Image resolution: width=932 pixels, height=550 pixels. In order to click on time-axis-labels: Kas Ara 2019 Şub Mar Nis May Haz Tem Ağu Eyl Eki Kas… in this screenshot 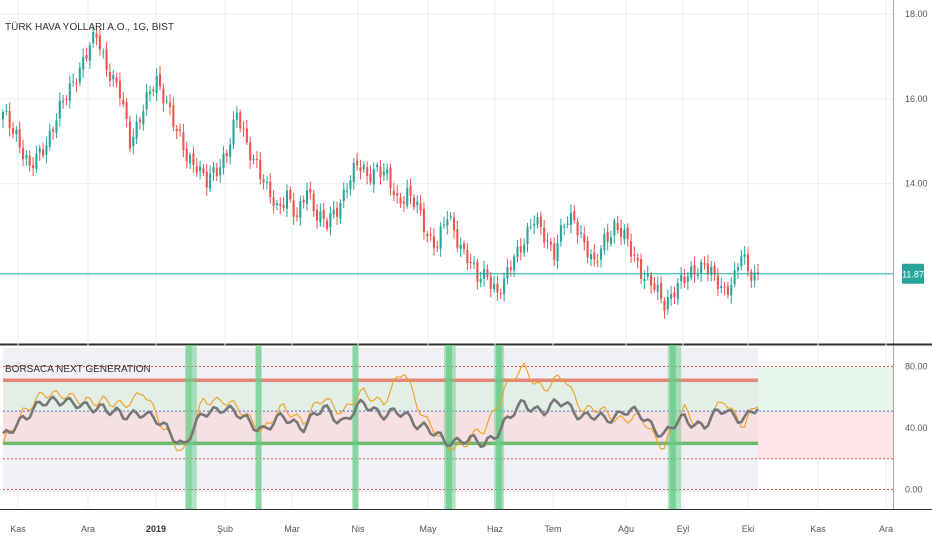, I will do `click(451, 529)`.